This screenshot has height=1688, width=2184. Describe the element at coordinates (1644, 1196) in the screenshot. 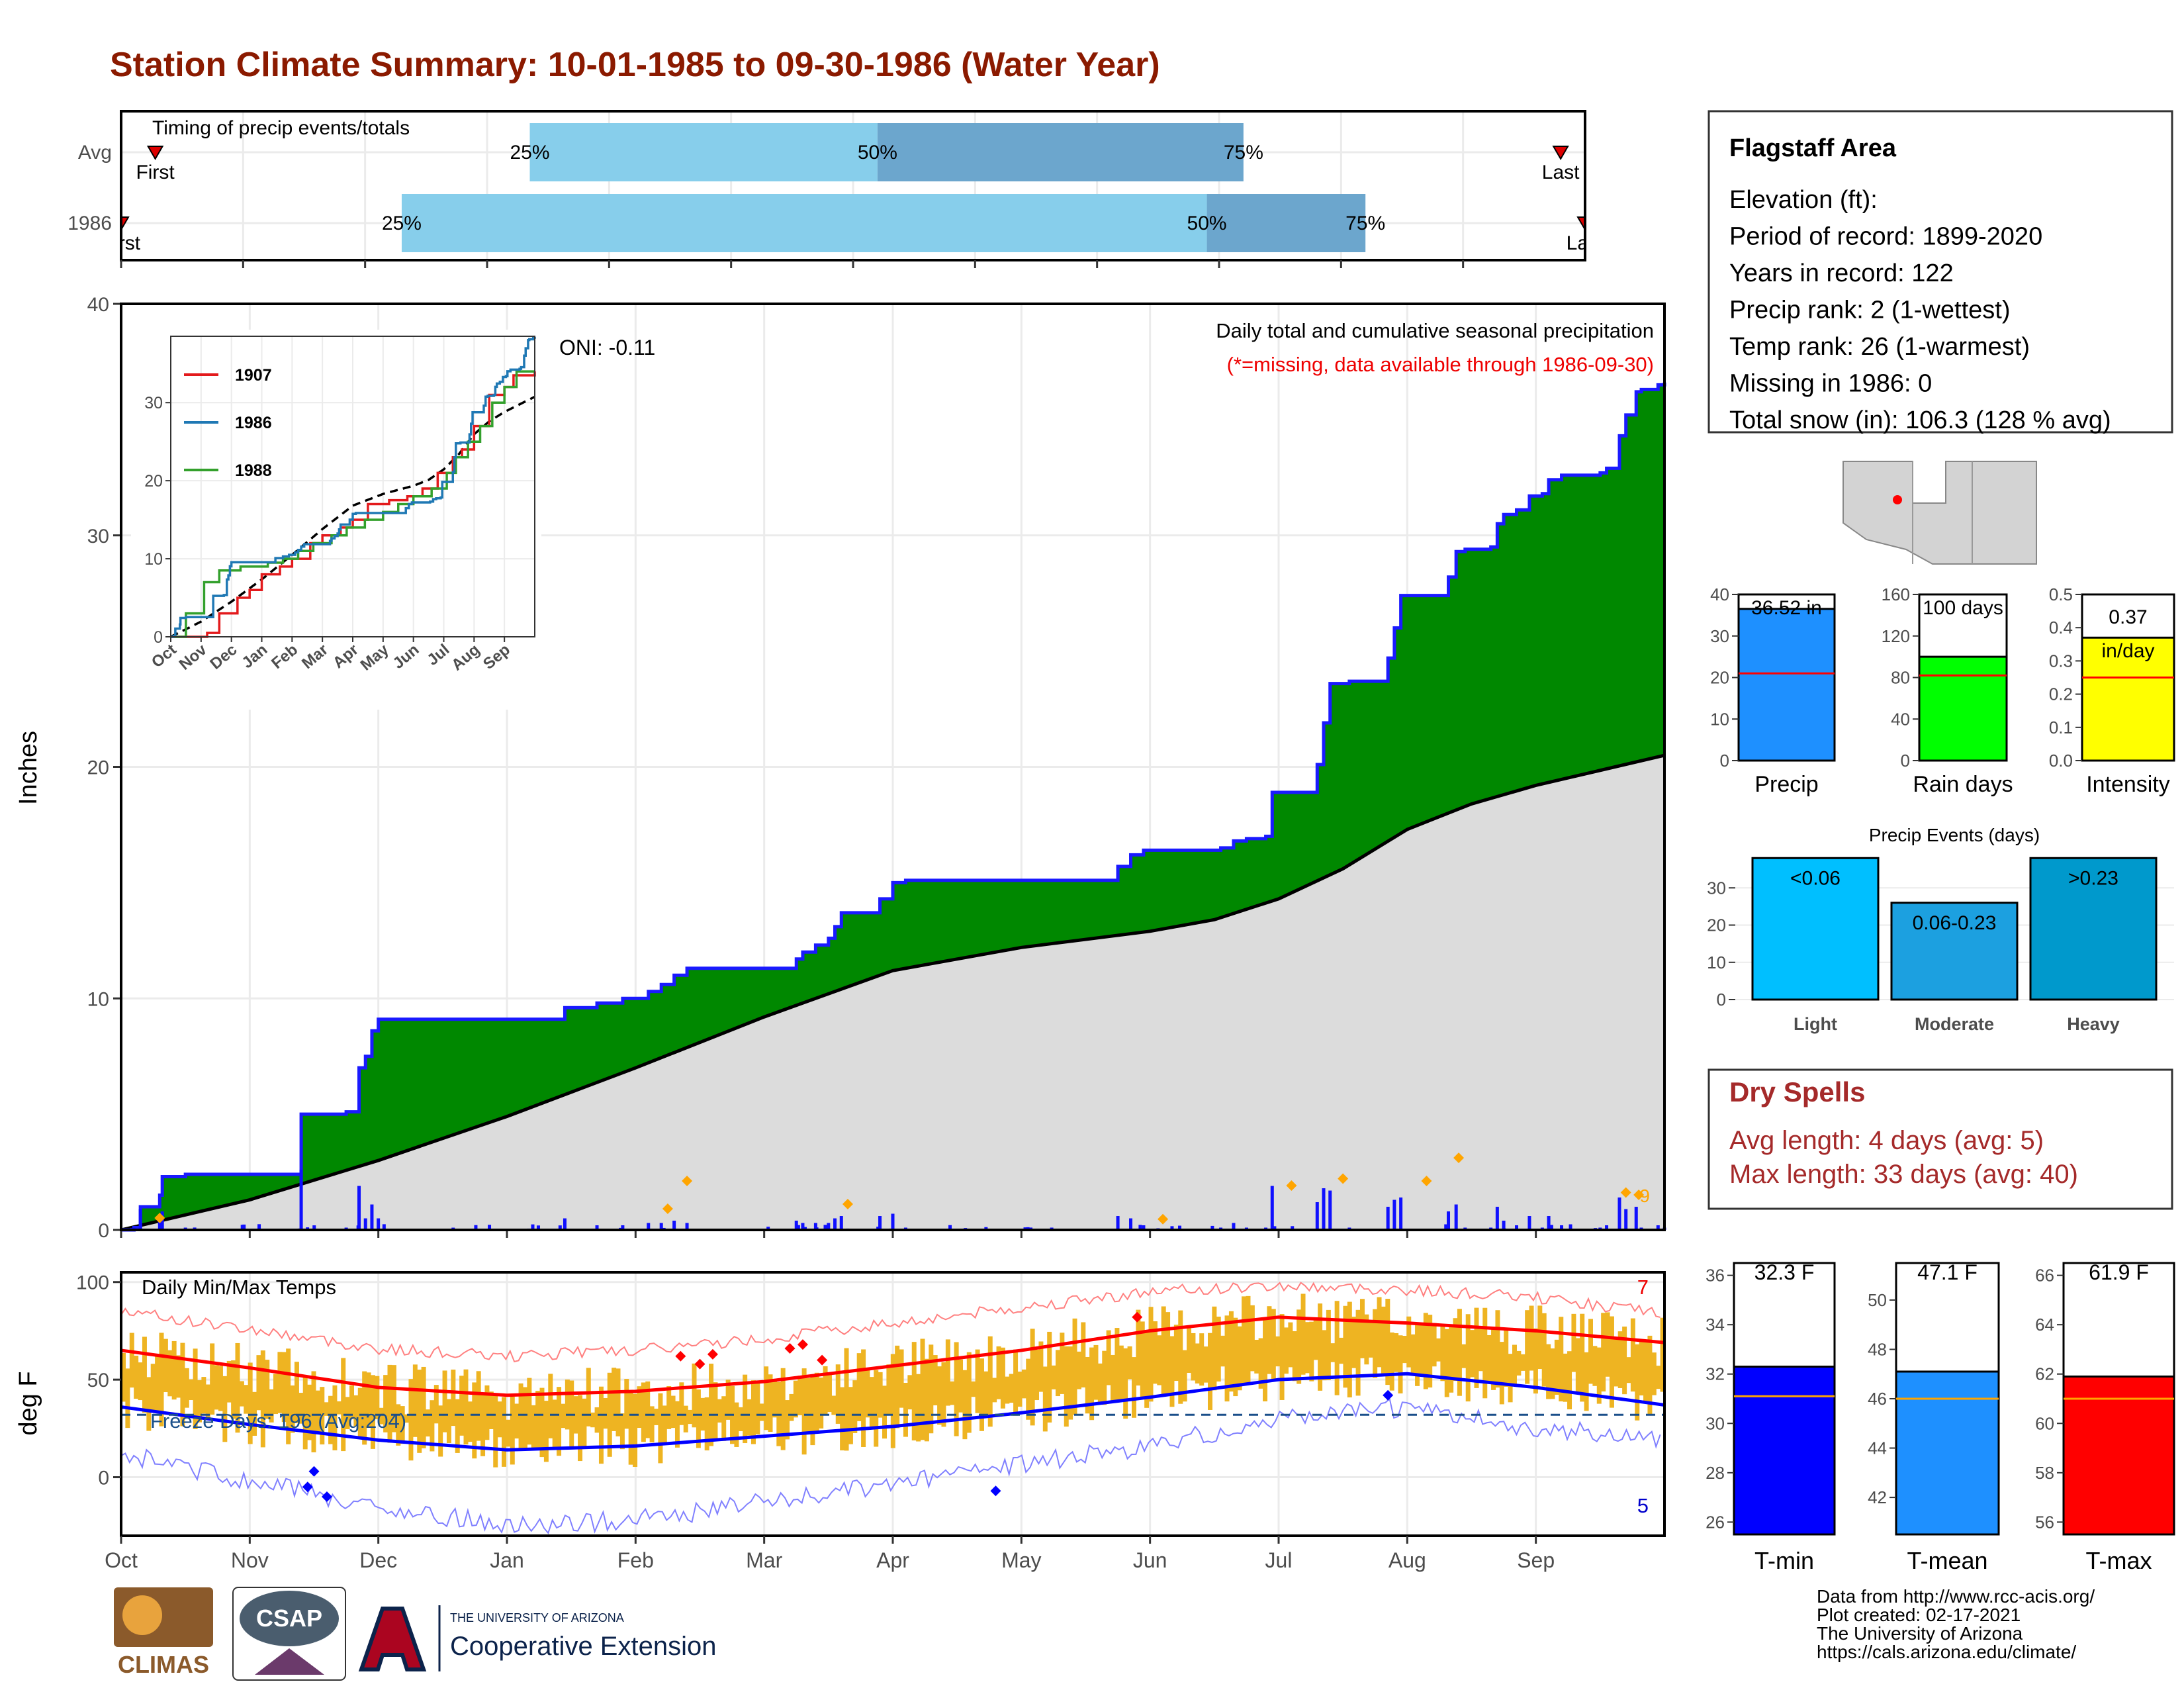

I see `corner-count: 9` at that location.